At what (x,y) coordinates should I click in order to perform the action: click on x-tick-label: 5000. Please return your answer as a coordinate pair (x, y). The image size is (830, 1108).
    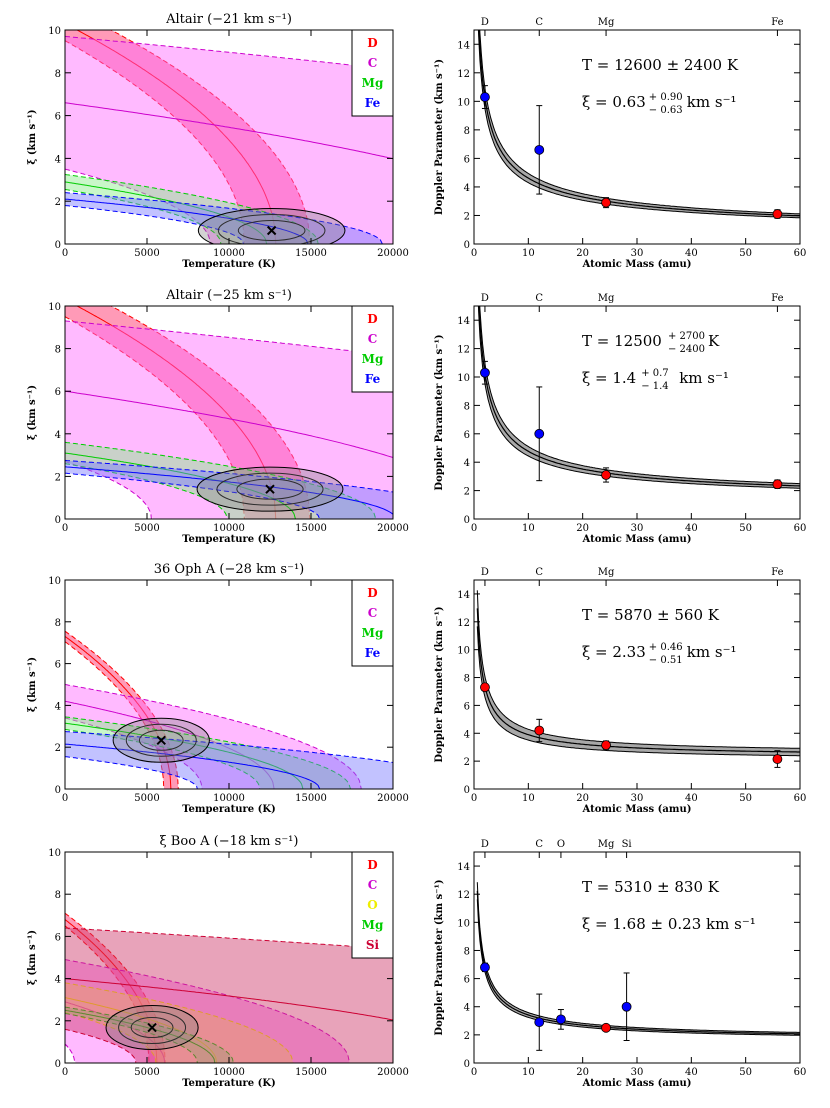
    Looking at the image, I should click on (146, 1072).